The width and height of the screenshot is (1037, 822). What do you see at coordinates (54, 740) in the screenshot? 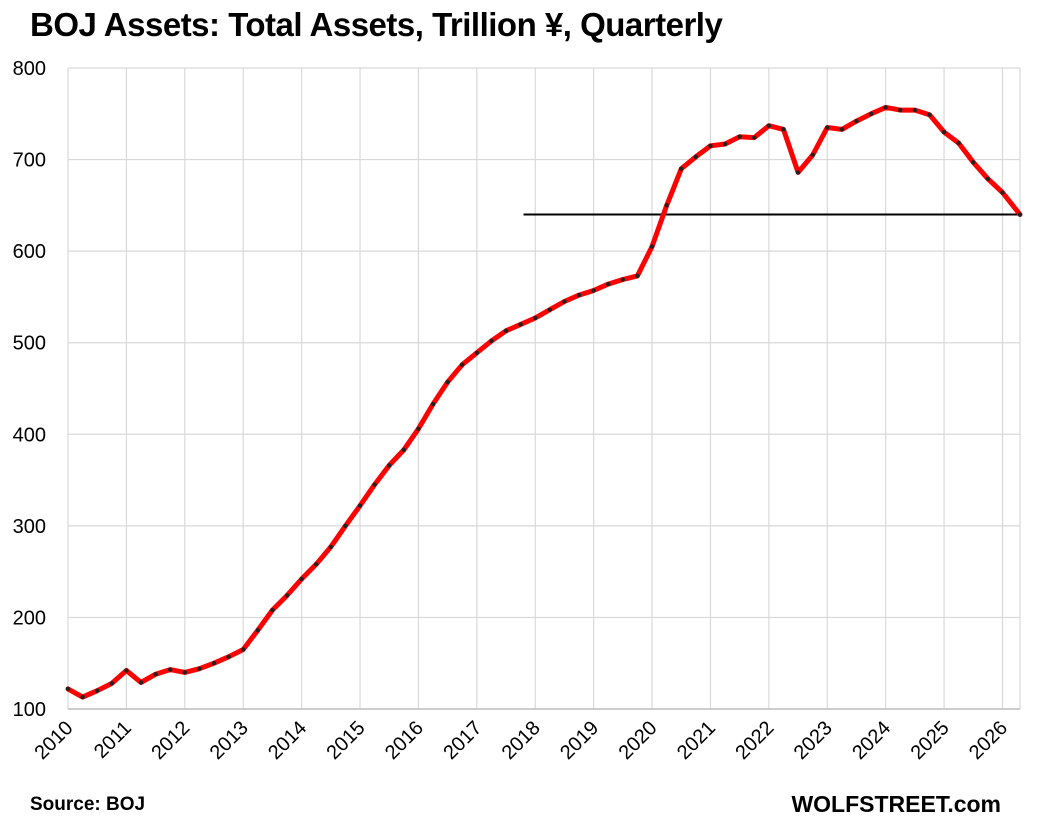
I see `x-tick-label: 2010` at bounding box center [54, 740].